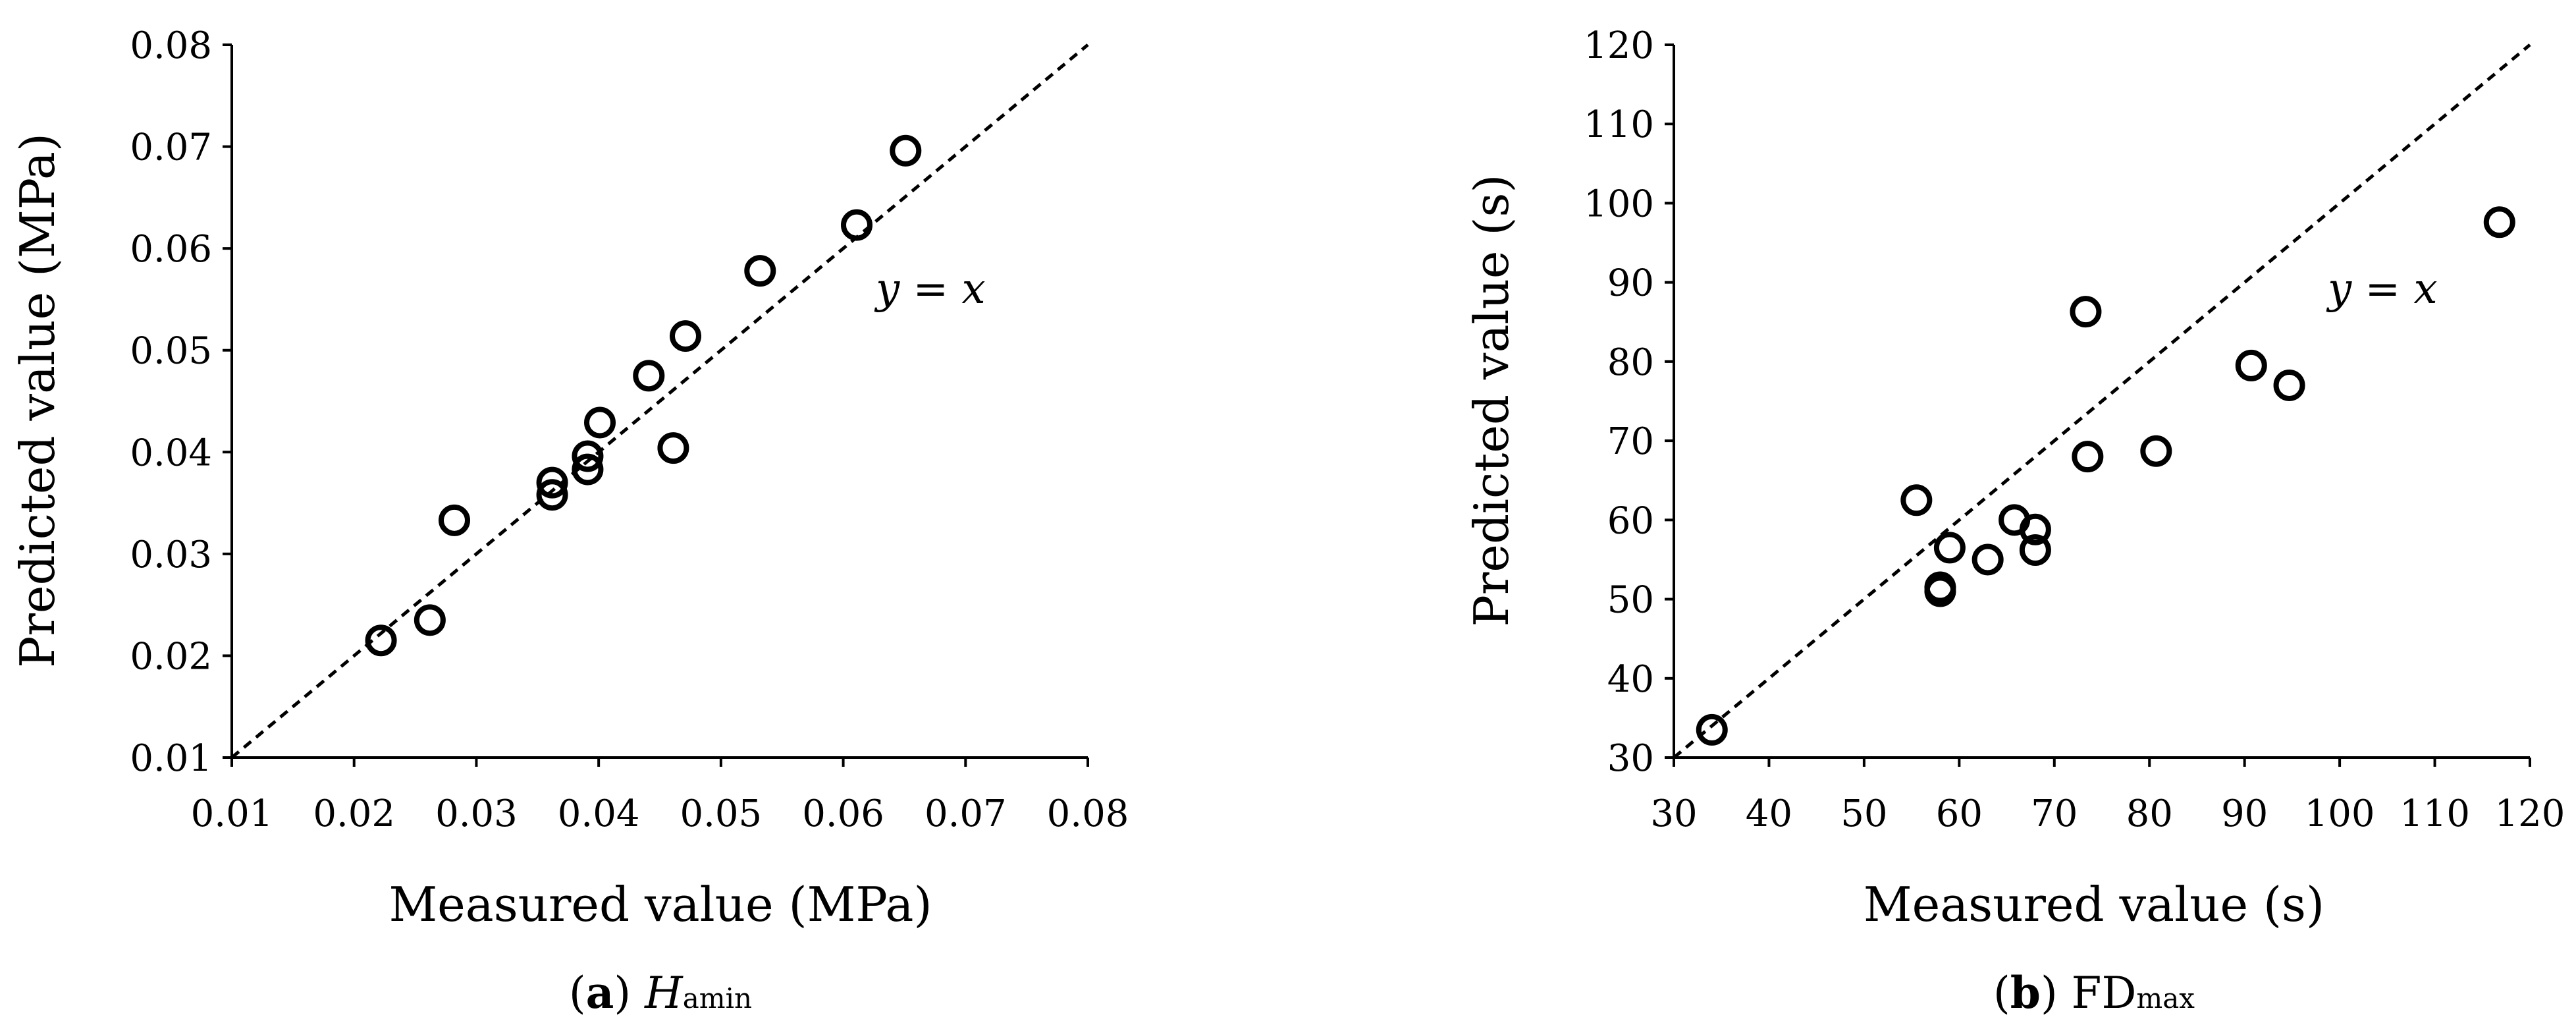  I want to click on b-y-tick-label: 40, so click(1631, 679).